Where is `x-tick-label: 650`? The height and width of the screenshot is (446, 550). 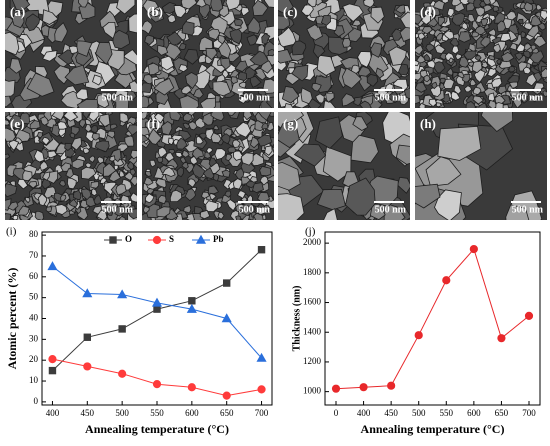
x-tick-label: 650 is located at coordinates (502, 413).